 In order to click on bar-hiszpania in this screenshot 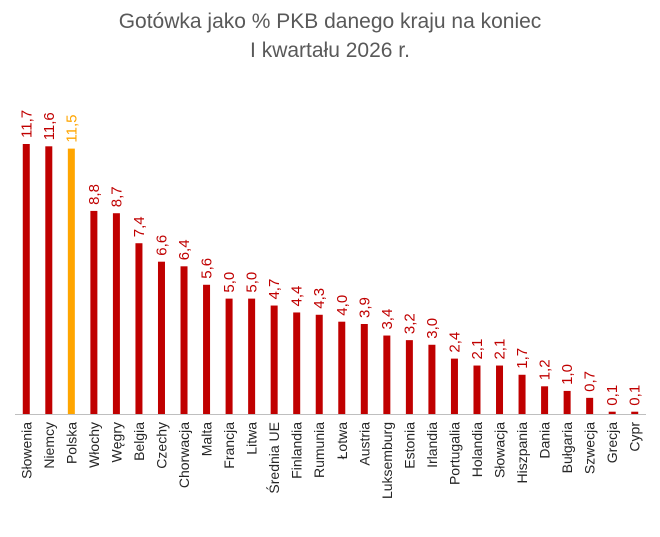, I will do `click(522, 394)`.